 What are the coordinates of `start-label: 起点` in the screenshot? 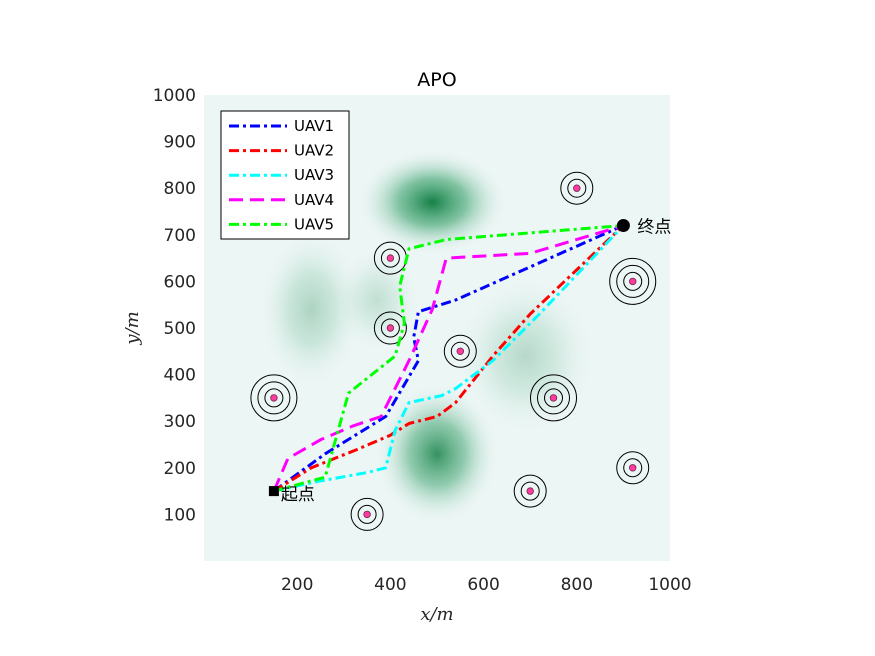 It's located at (298, 495).